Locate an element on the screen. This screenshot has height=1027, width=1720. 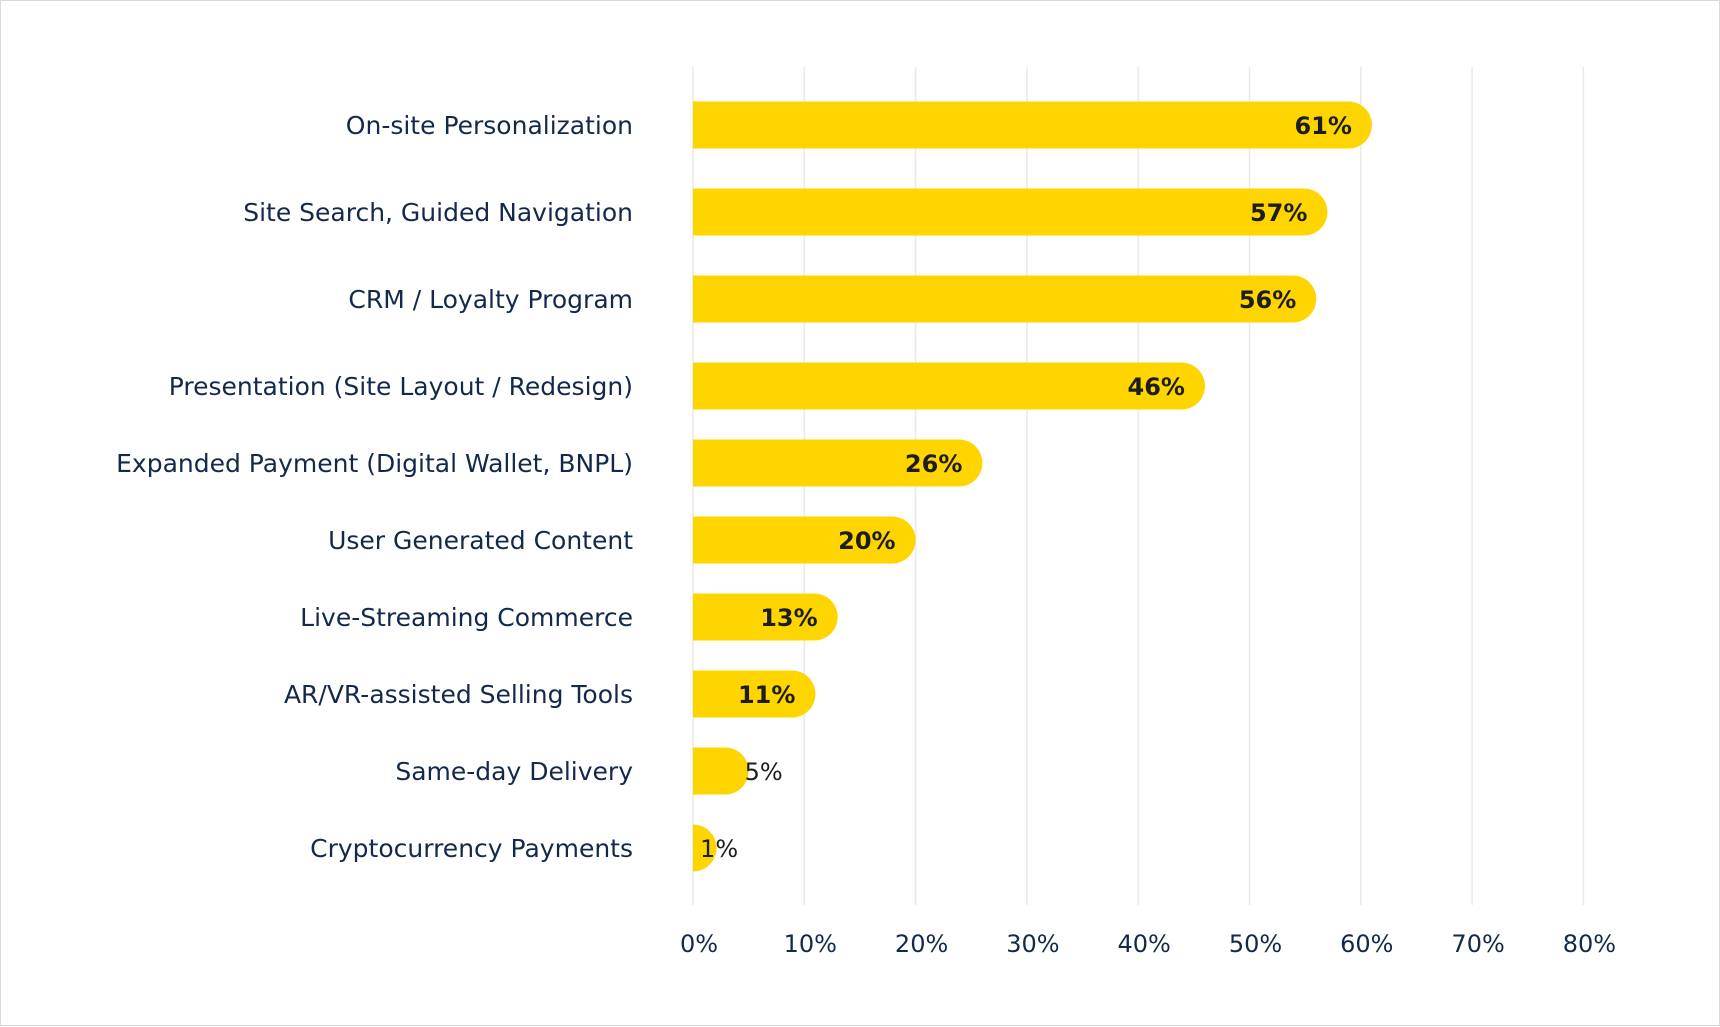
x-axis-ticks: 0% 10% 20% 30% 40% 50% 60% 70% 80% is located at coordinates (1148, 944).